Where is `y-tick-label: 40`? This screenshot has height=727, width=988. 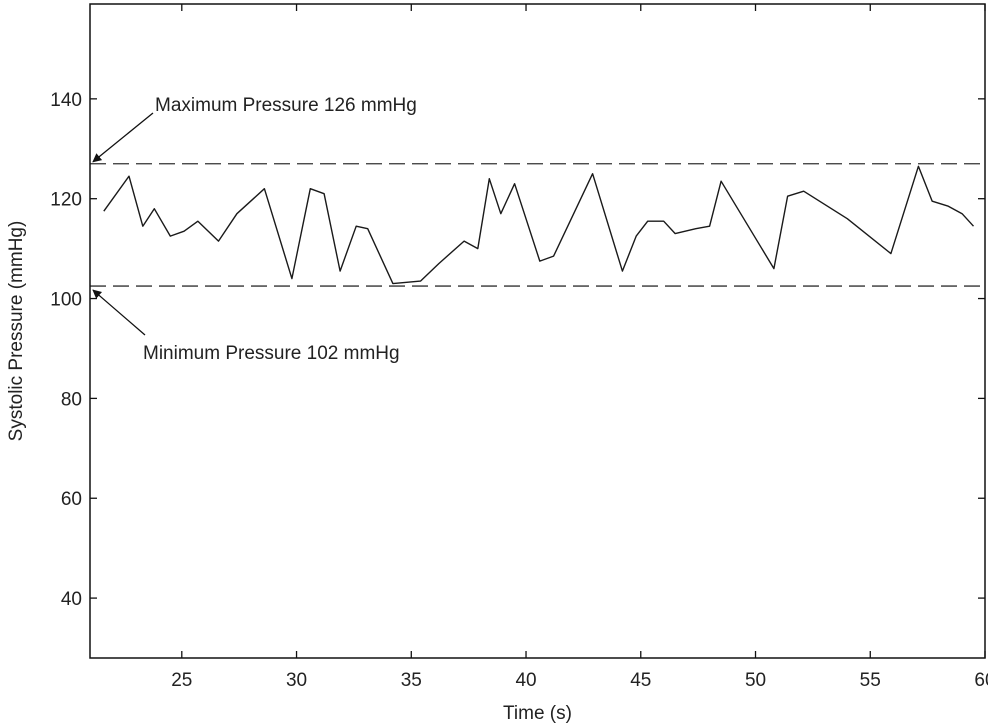 y-tick-label: 40 is located at coordinates (71, 599).